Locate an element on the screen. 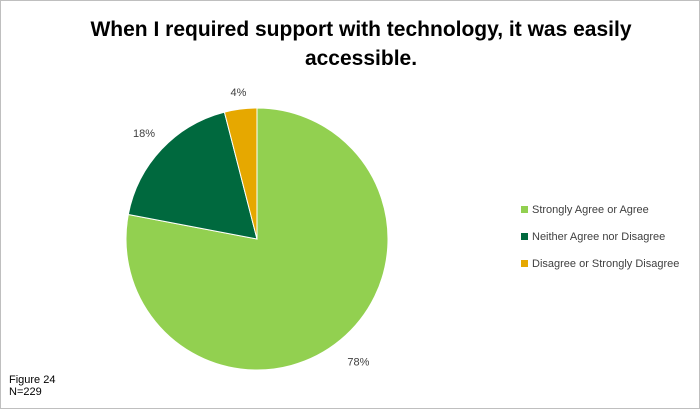 Image resolution: width=700 pixels, height=409 pixels. sample-size: N=229 is located at coordinates (25, 392).